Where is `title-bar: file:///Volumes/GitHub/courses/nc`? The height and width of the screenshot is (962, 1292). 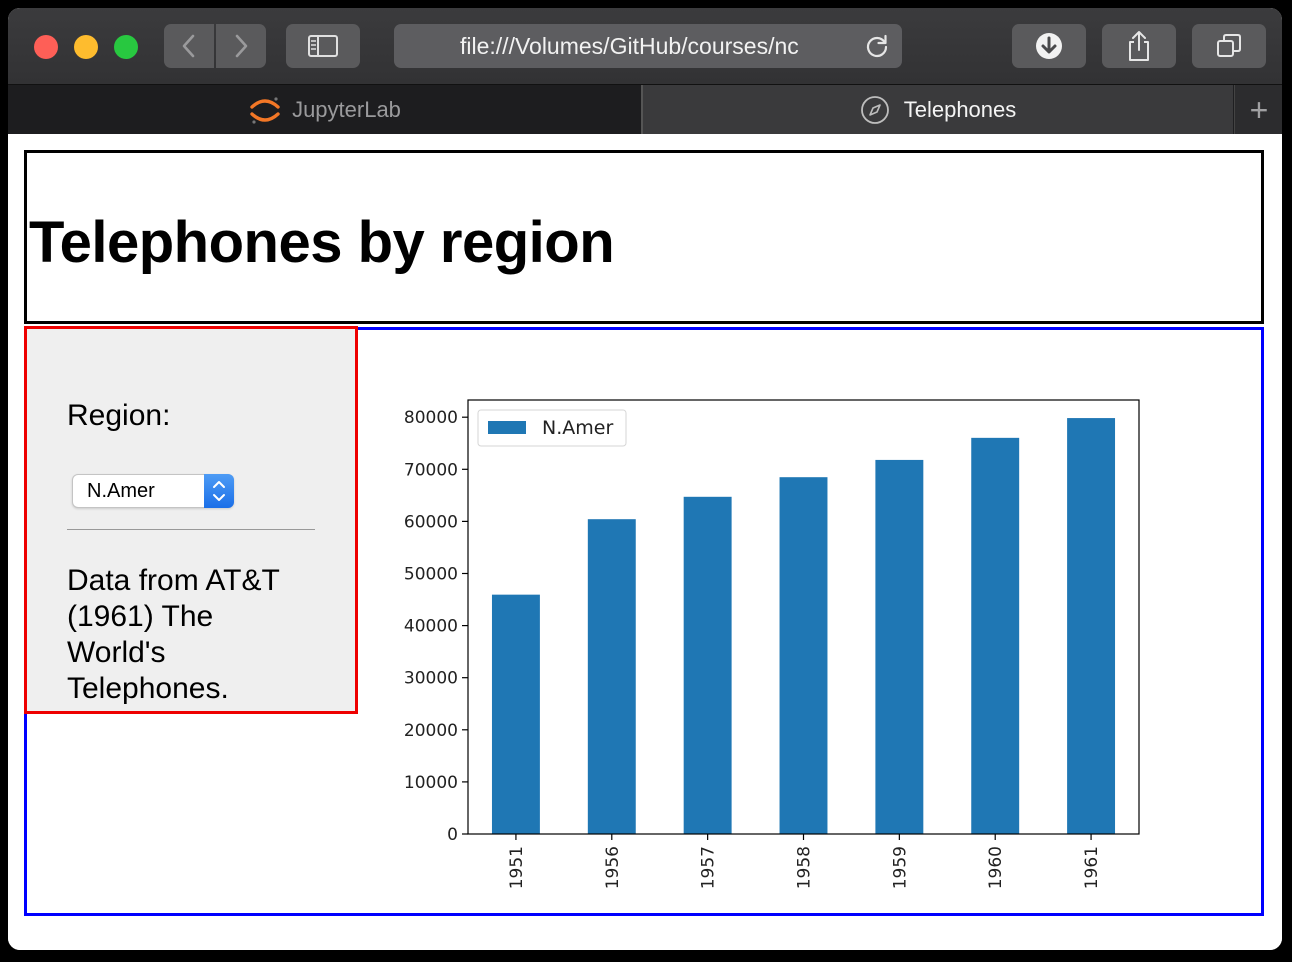 title-bar: file:///Volumes/GitHub/courses/nc is located at coordinates (645, 46).